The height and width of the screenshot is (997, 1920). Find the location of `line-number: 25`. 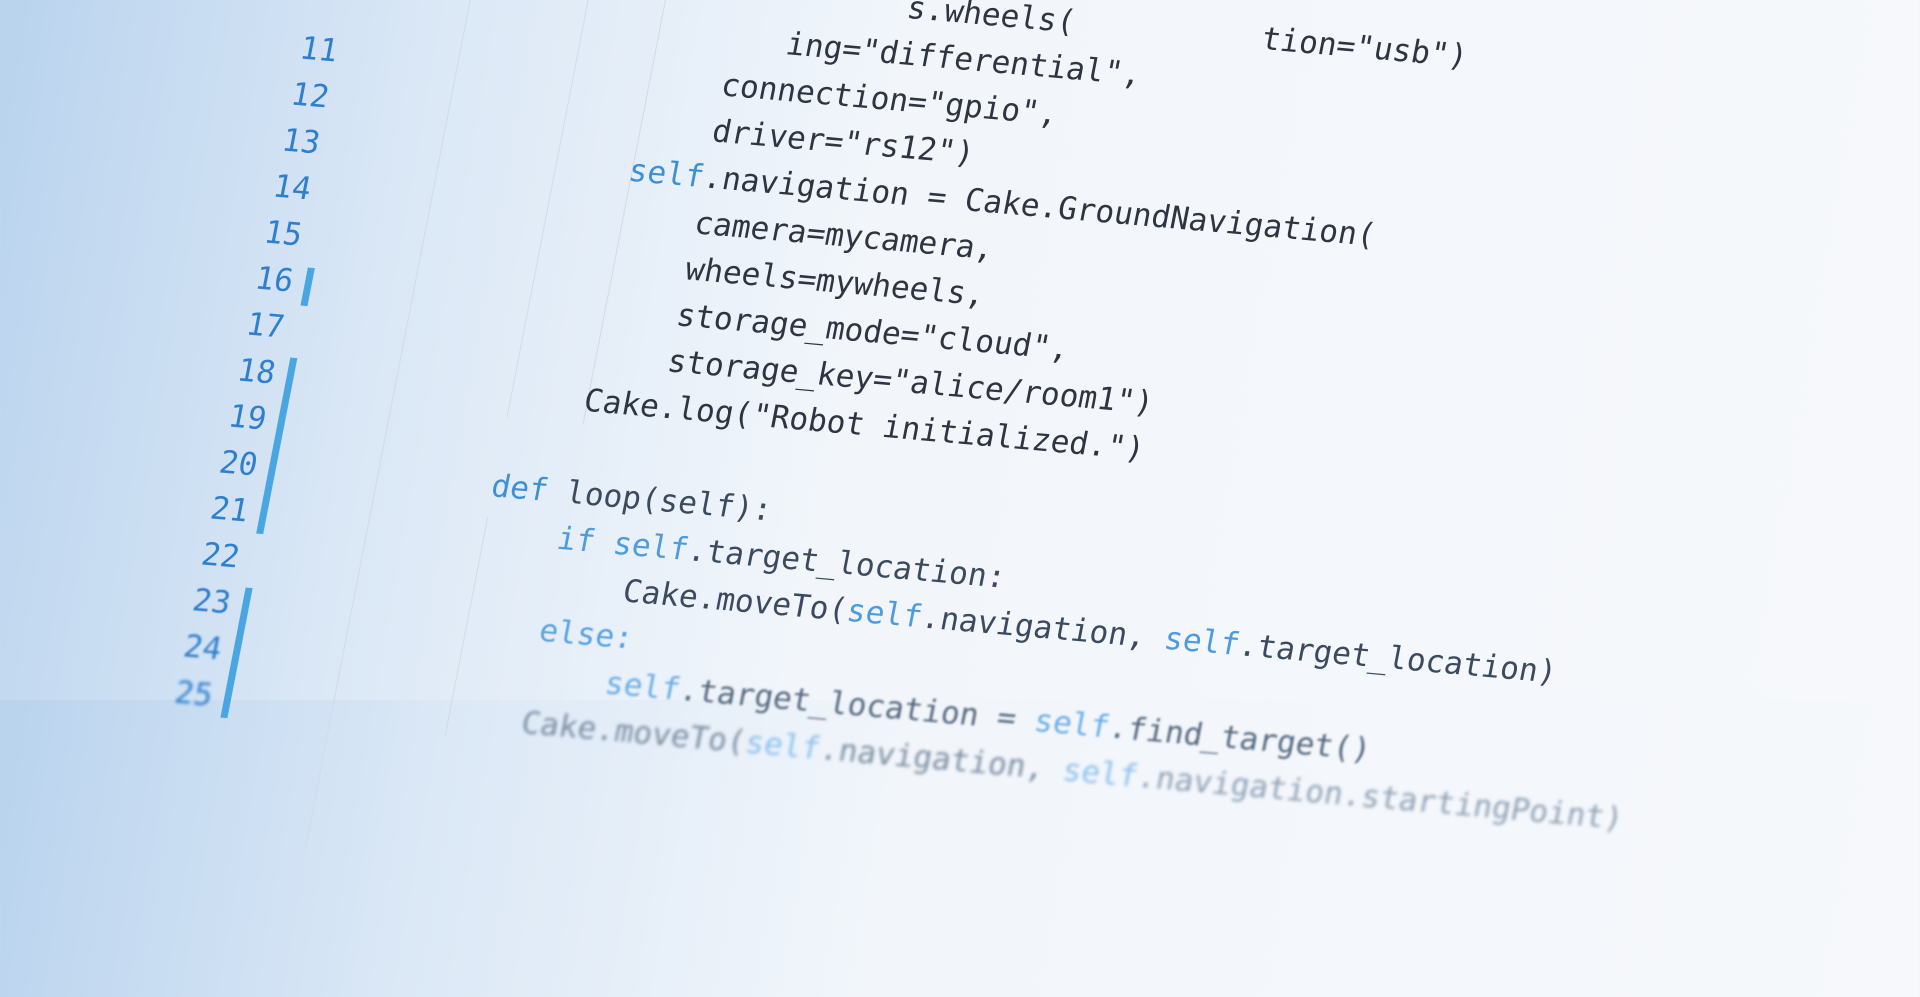

line-number: 25 is located at coordinates (193, 694).